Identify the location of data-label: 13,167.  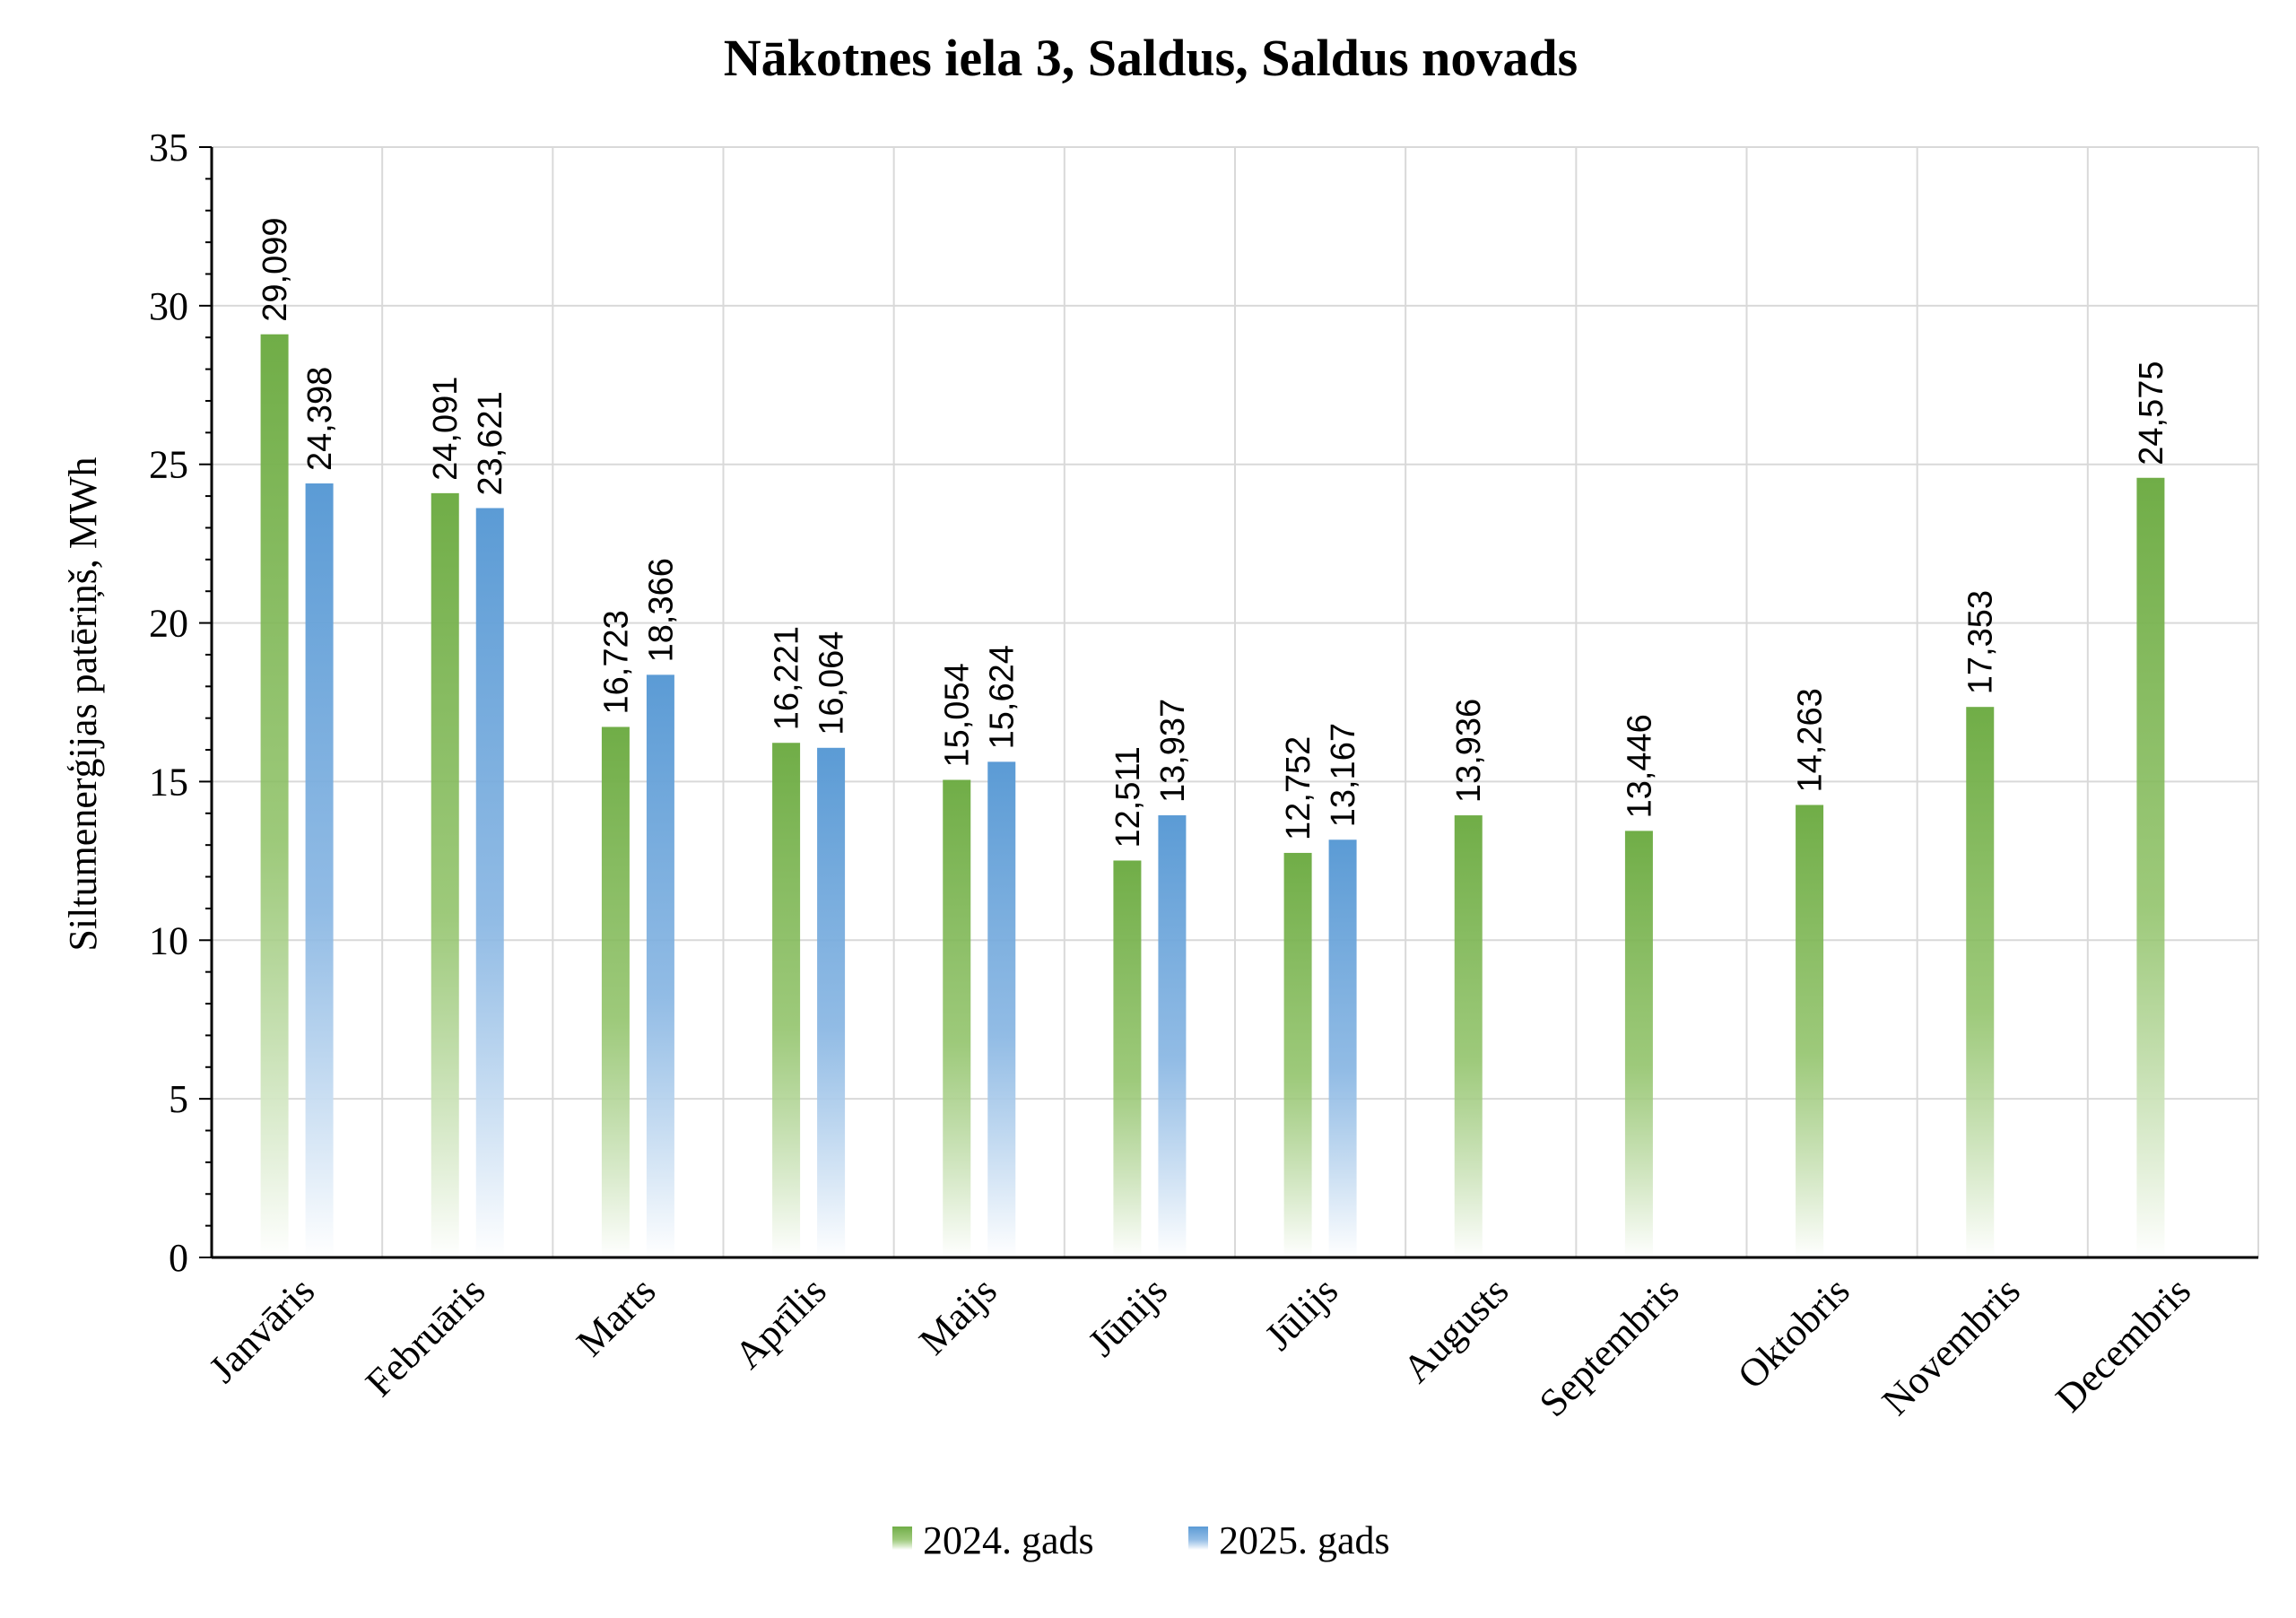
(1343, 775).